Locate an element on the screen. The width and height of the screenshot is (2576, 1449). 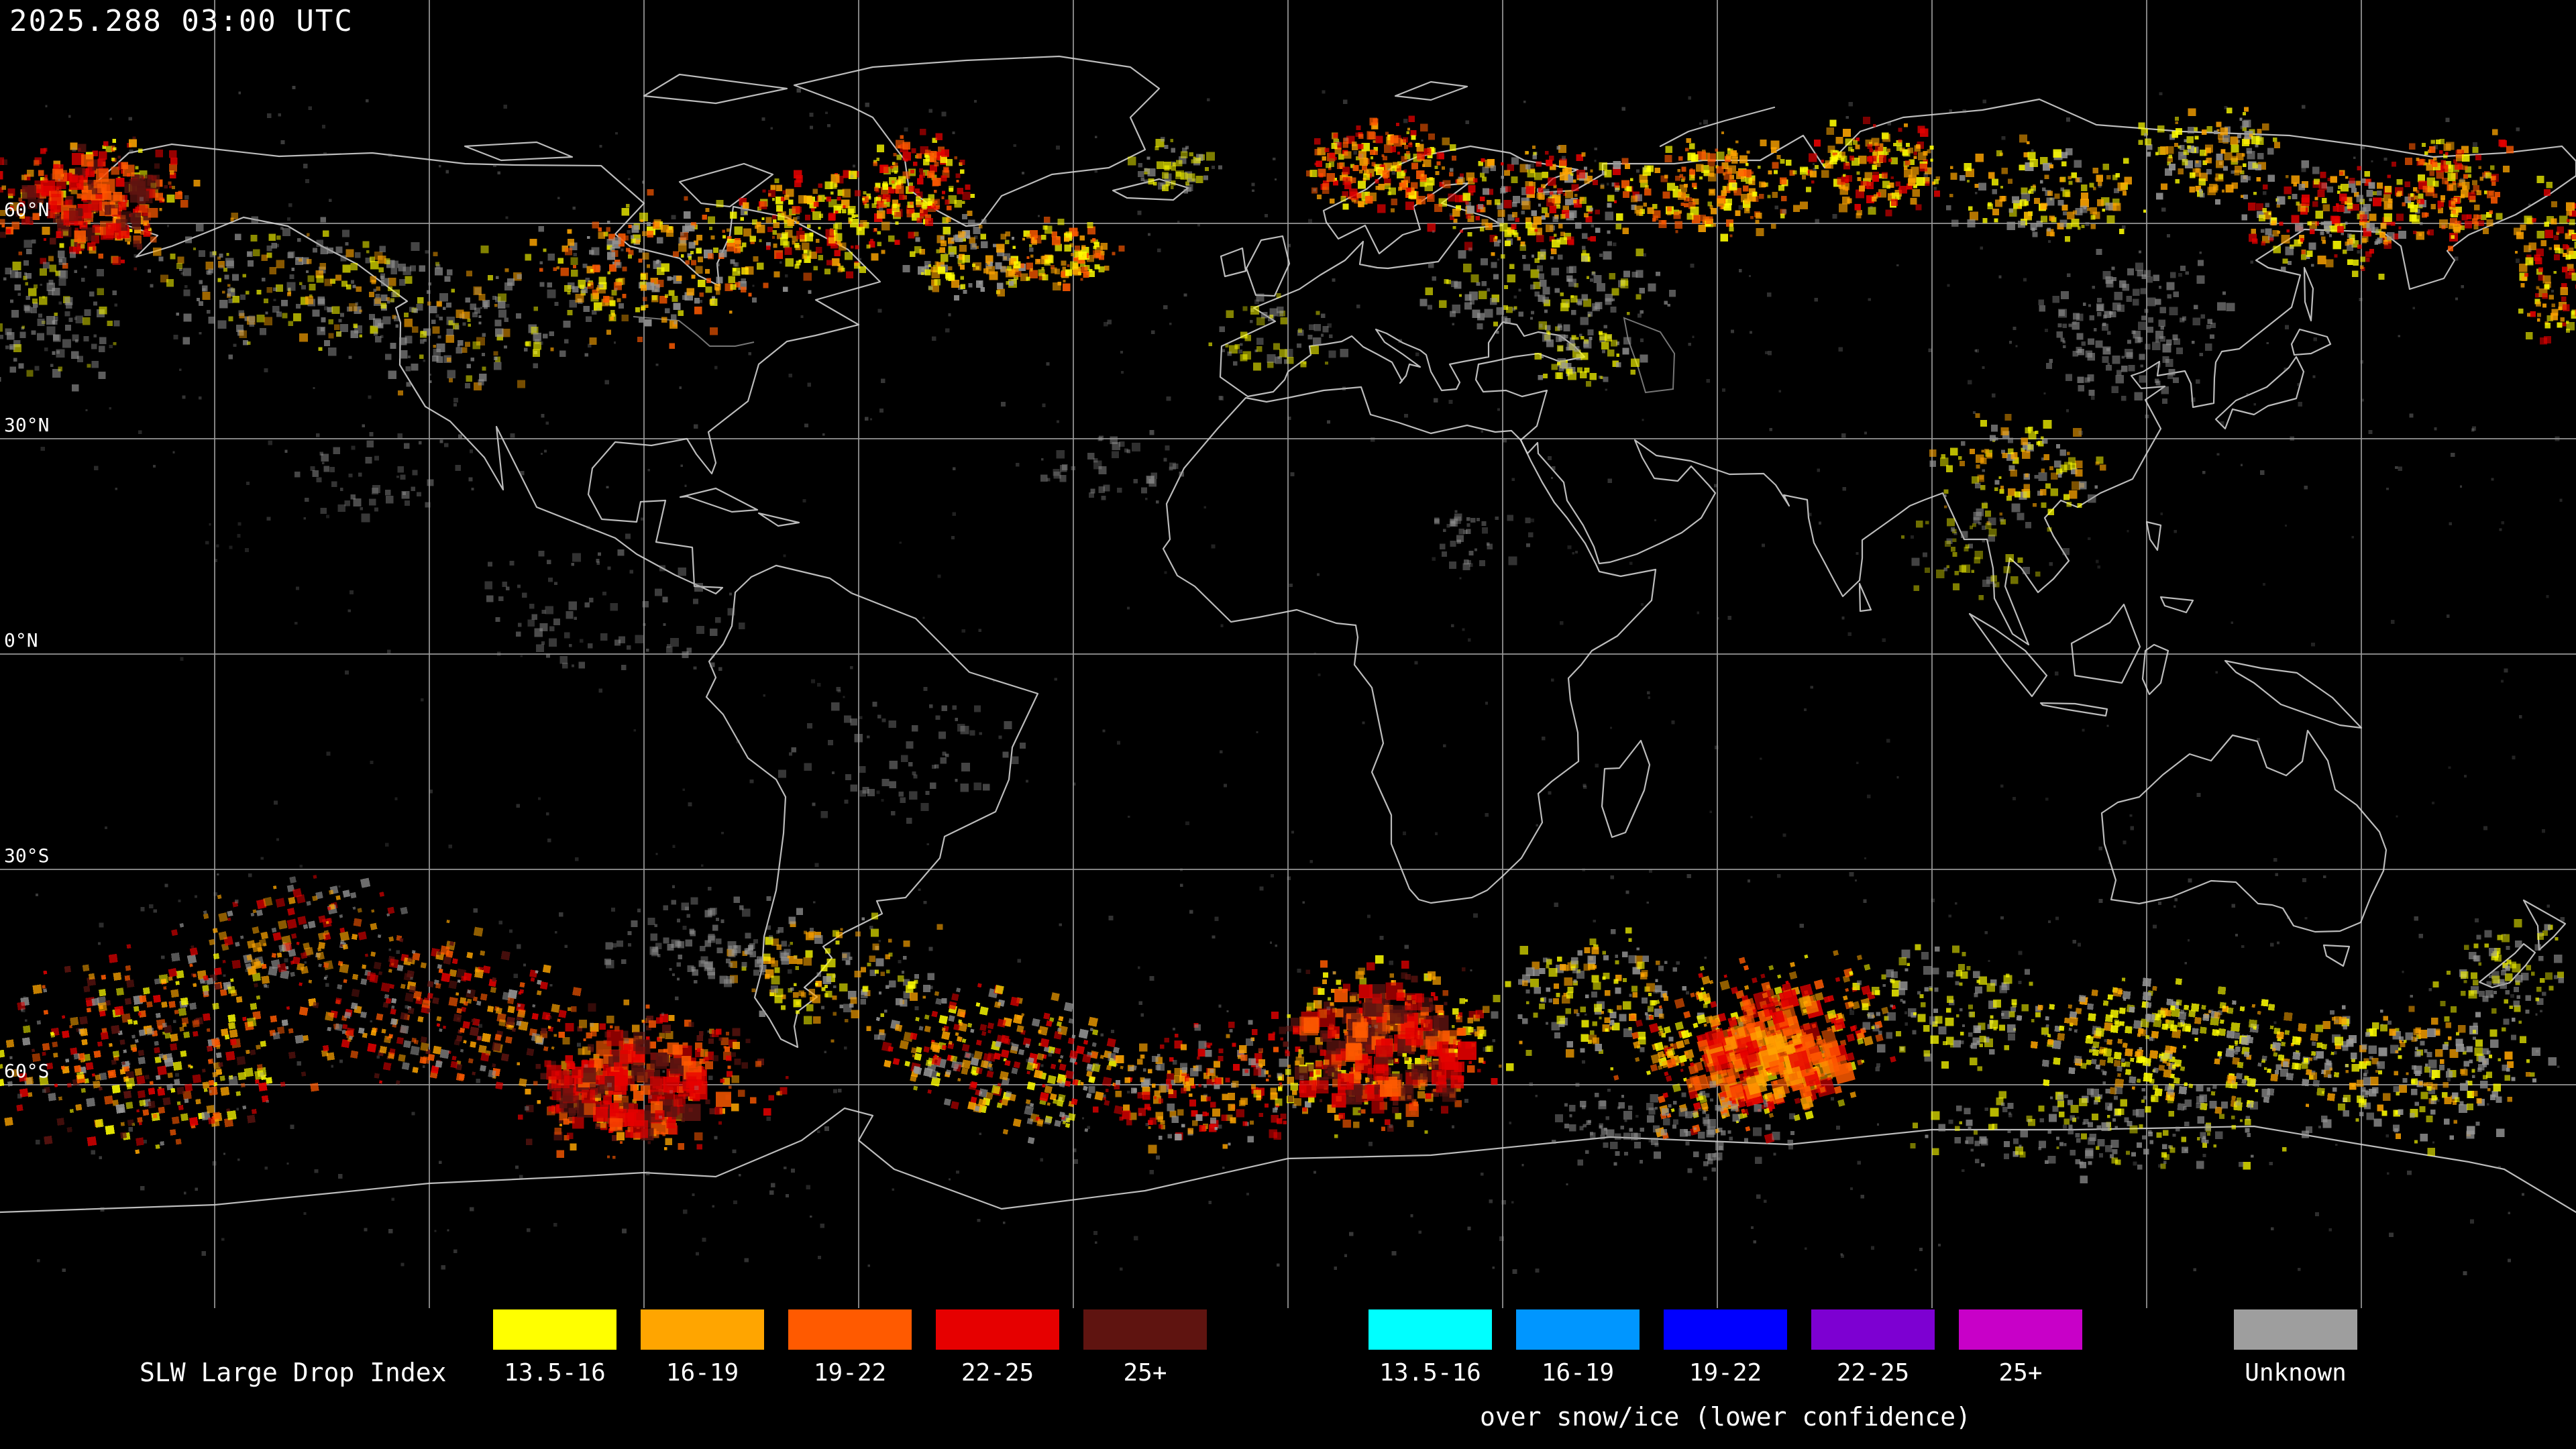
legend-snow-ice-caption: over snow/ice (lower confidence) is located at coordinates (1725, 1417).